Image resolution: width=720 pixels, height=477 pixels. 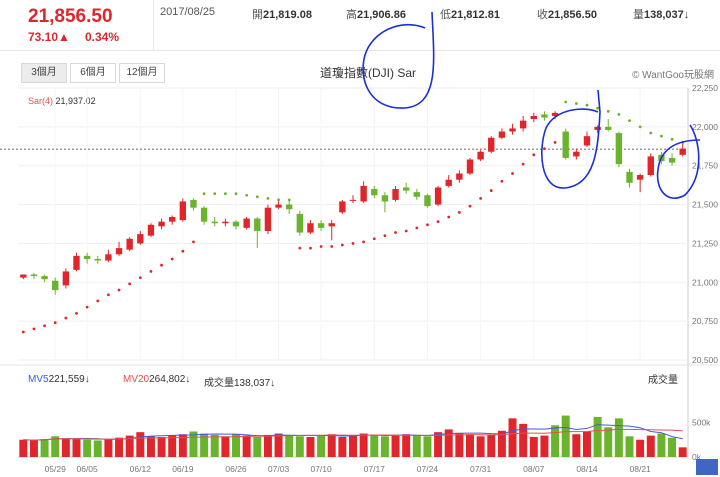 What do you see at coordinates (44, 73) in the screenshot?
I see `tab-3-months: 3個月` at bounding box center [44, 73].